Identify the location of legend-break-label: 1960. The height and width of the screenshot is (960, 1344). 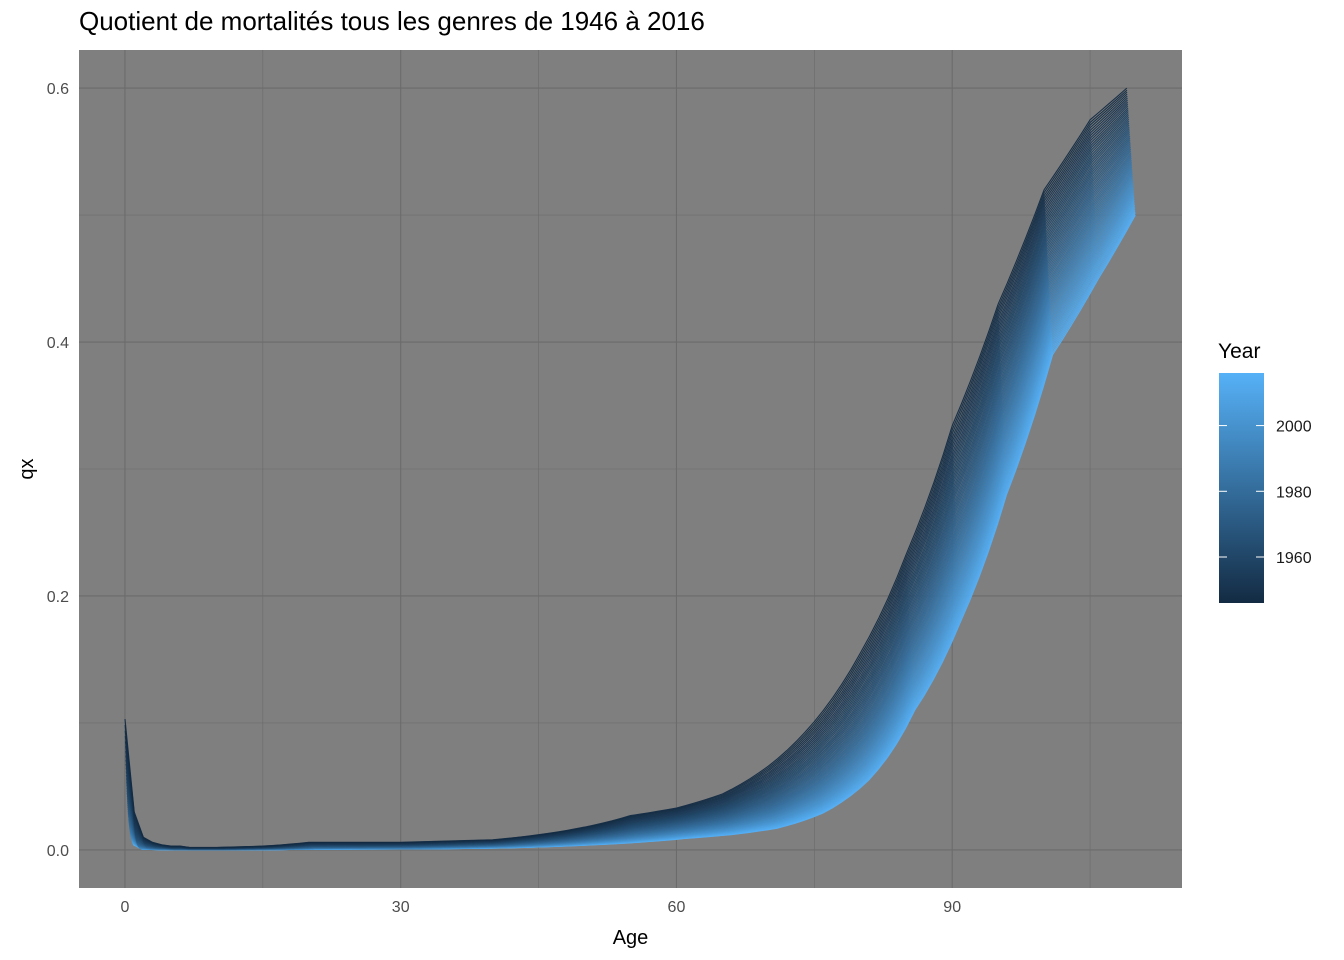
(1294, 558).